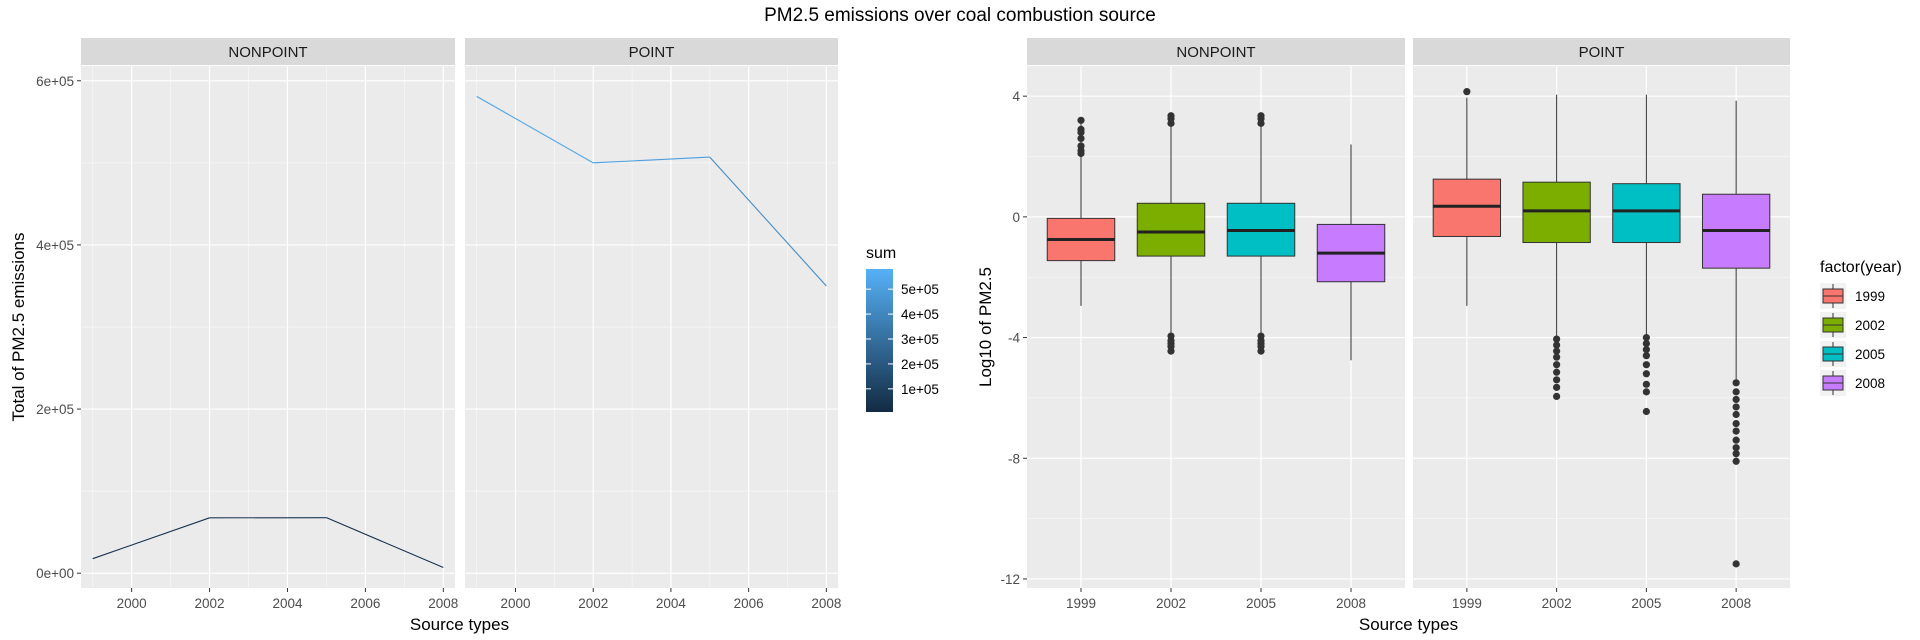 This screenshot has height=640, width=1920. Describe the element at coordinates (920, 289) in the screenshot. I see `colorbar-label: 5e+05` at that location.